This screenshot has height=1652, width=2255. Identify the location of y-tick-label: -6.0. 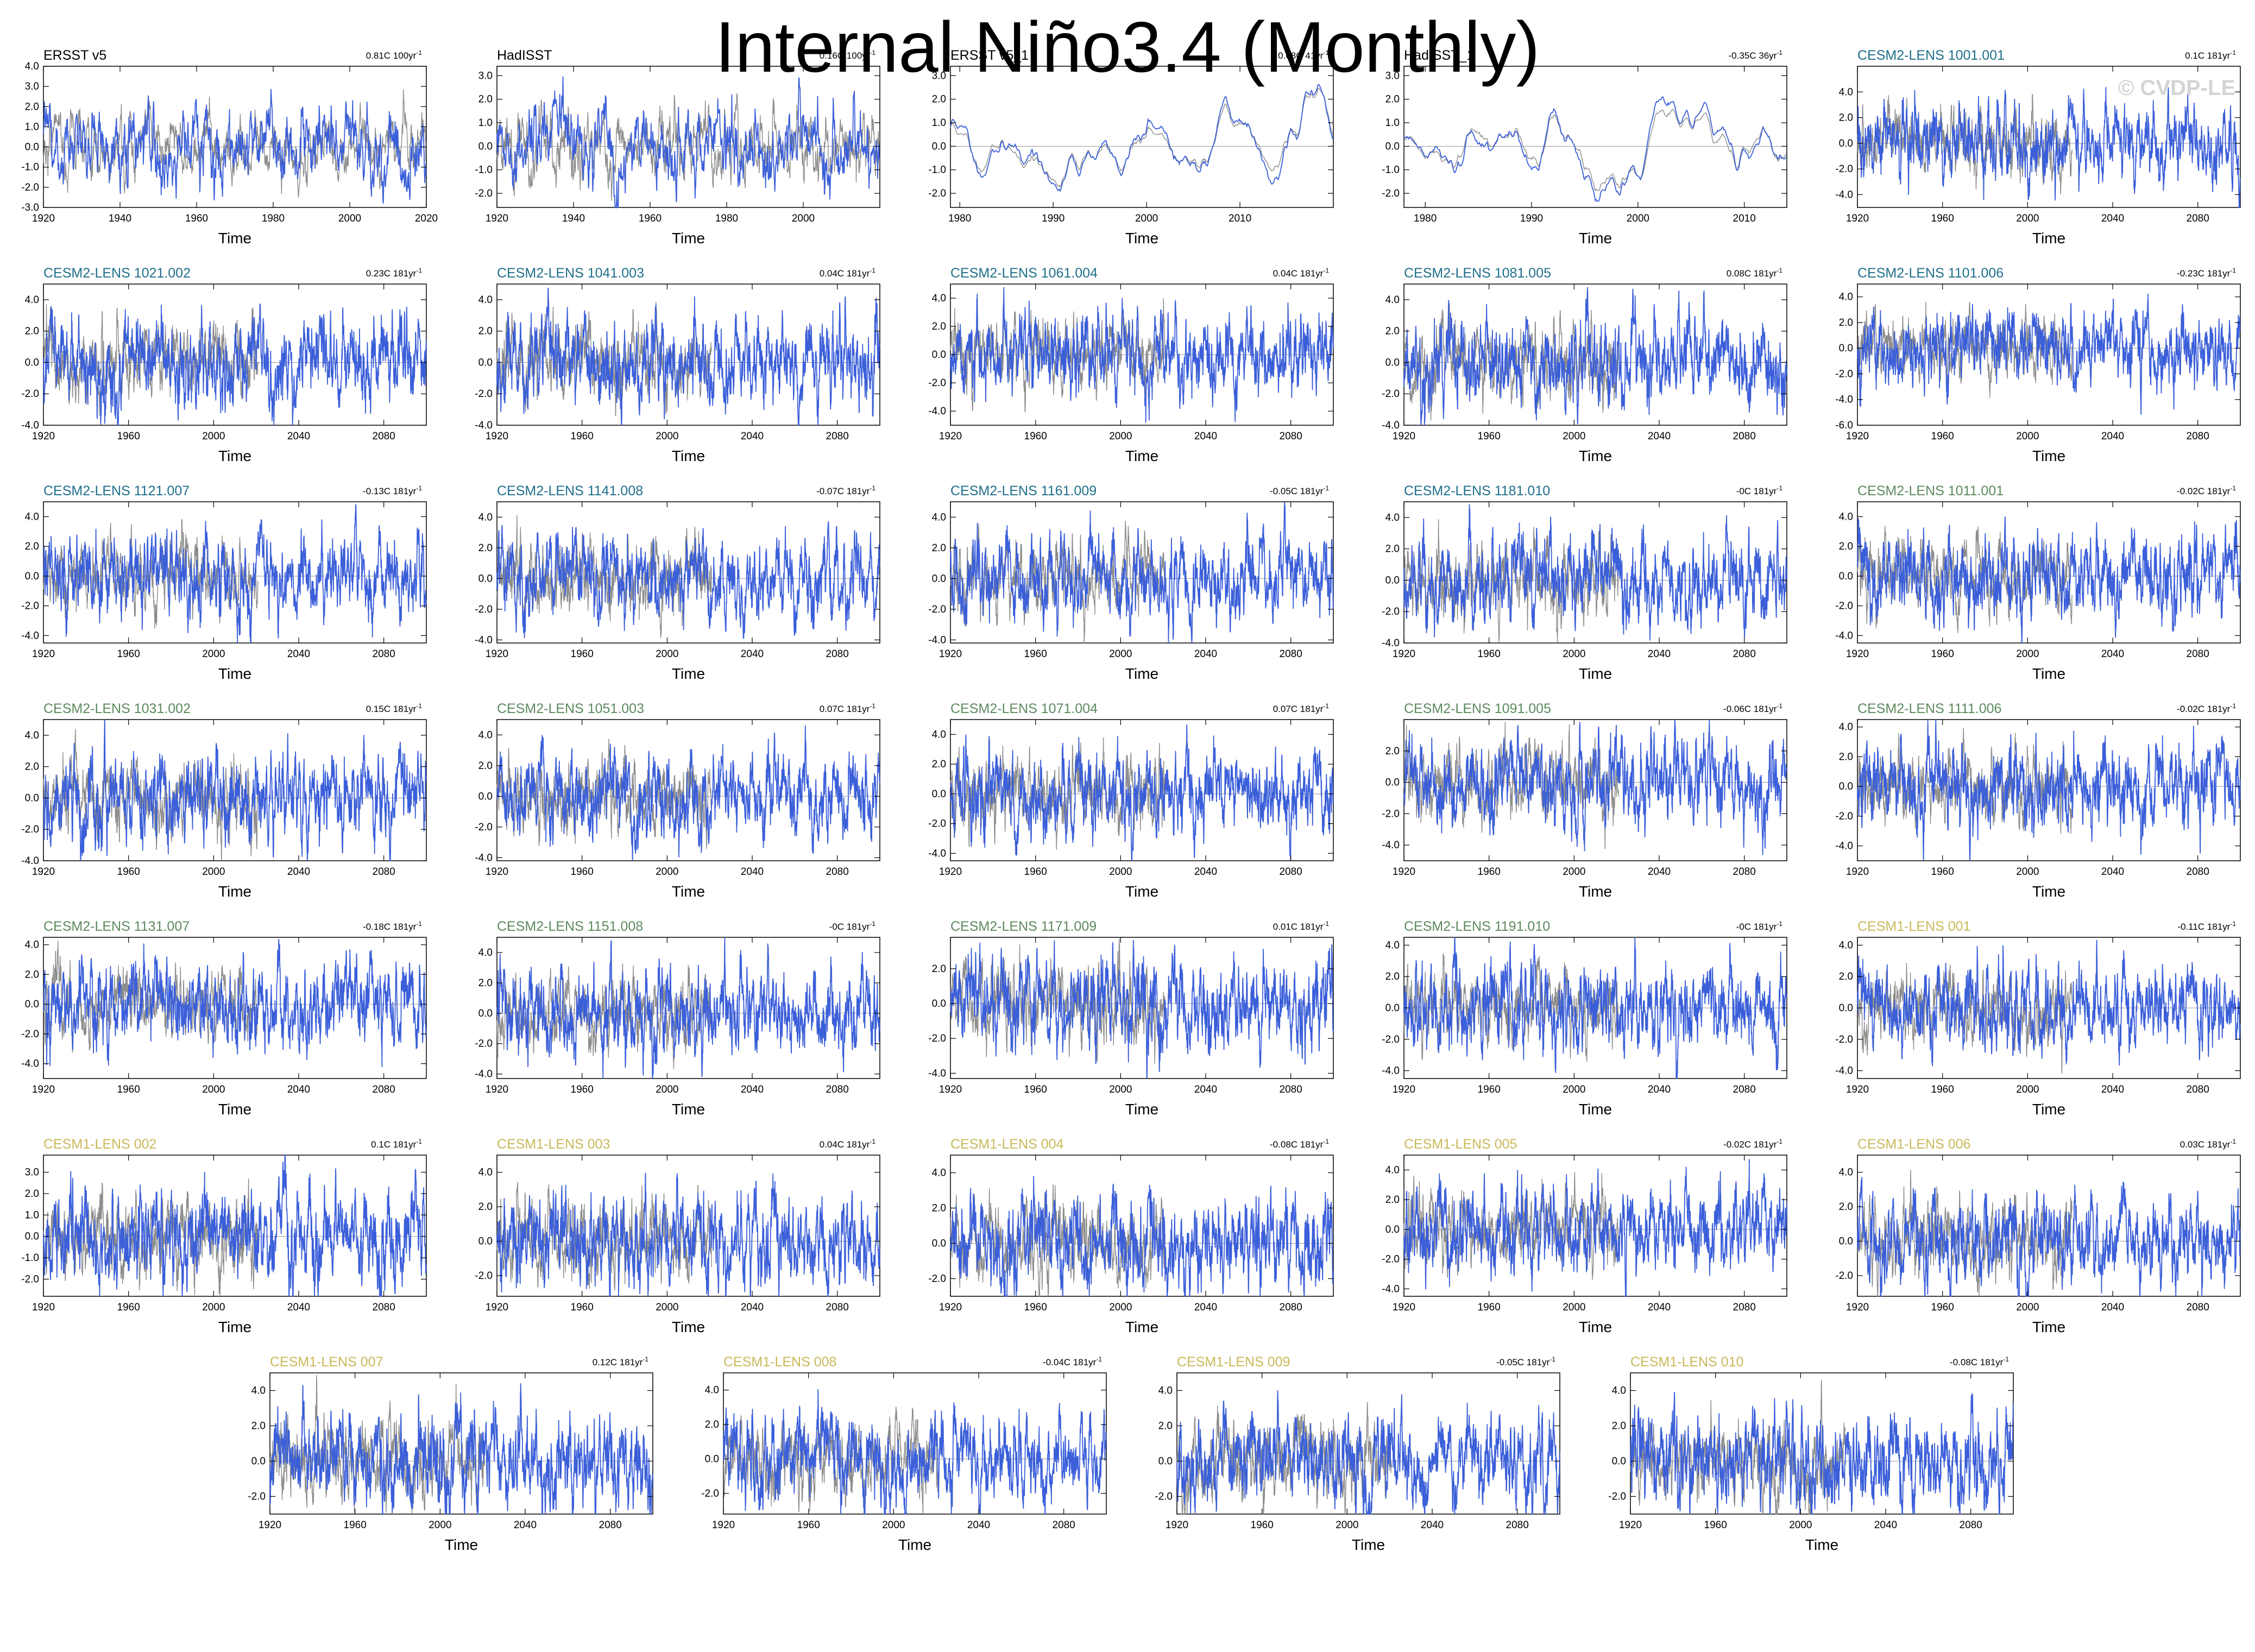
(1844, 426).